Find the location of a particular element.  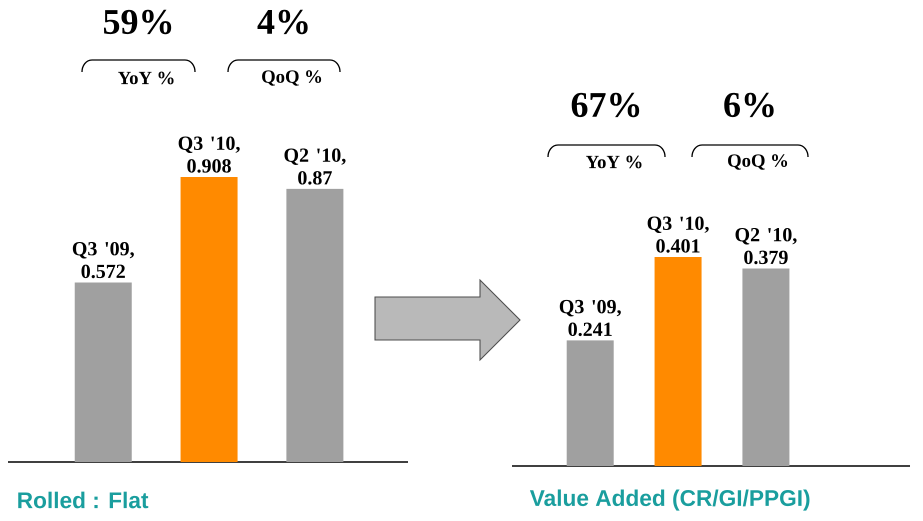

data-label: Q3 '09, 0.241 is located at coordinates (590, 318).